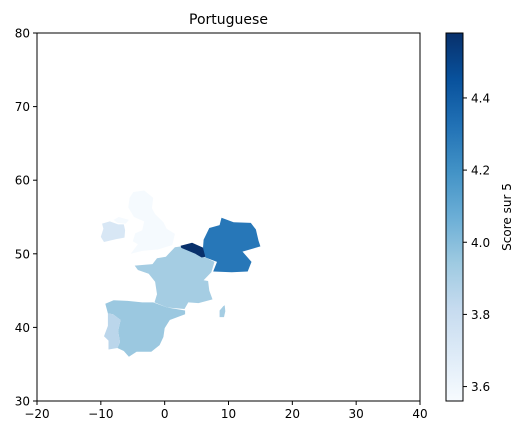 The height and width of the screenshot is (435, 524). Describe the element at coordinates (36, 414) in the screenshot. I see `x-tick-label: −20` at that location.